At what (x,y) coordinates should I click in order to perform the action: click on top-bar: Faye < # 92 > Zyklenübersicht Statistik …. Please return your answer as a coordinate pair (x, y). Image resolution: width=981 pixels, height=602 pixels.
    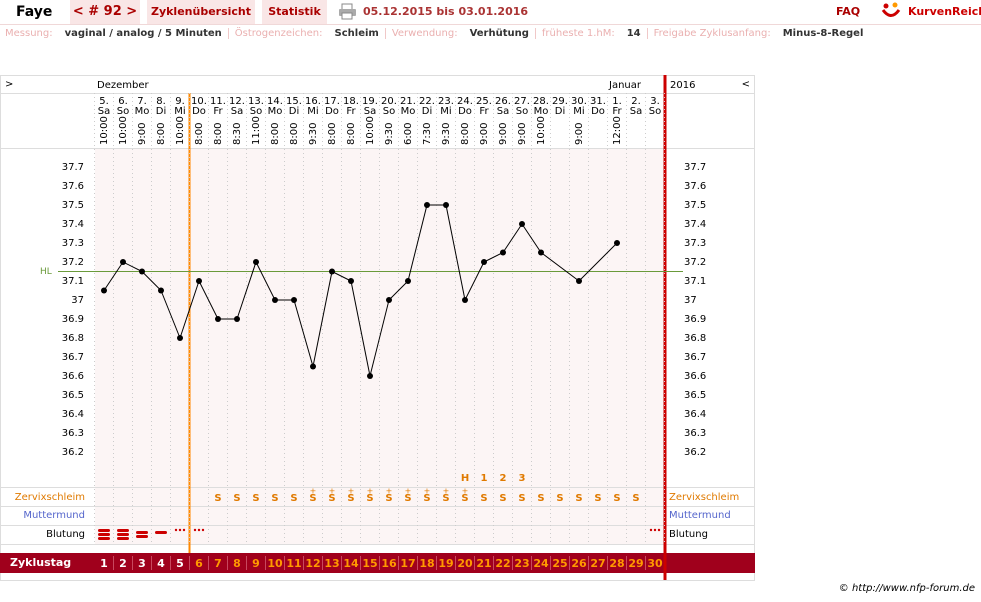
    Looking at the image, I should click on (490, 12).